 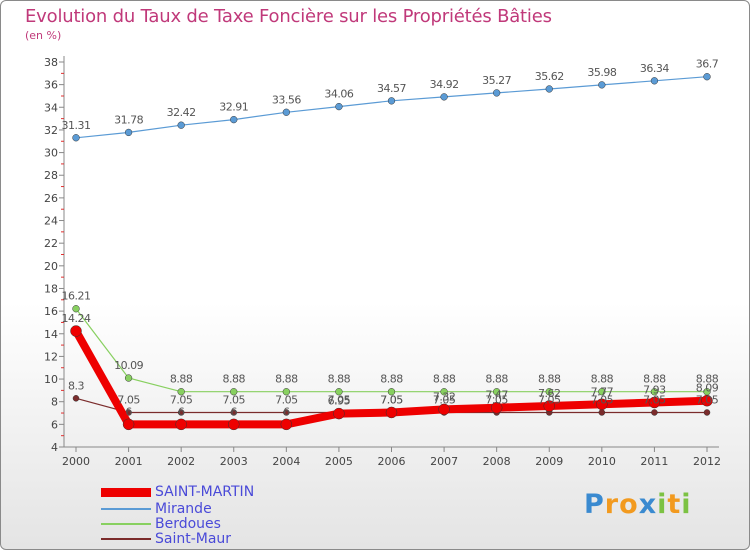 I want to click on data-label-saint-martin: 6.95, so click(x=339, y=401).